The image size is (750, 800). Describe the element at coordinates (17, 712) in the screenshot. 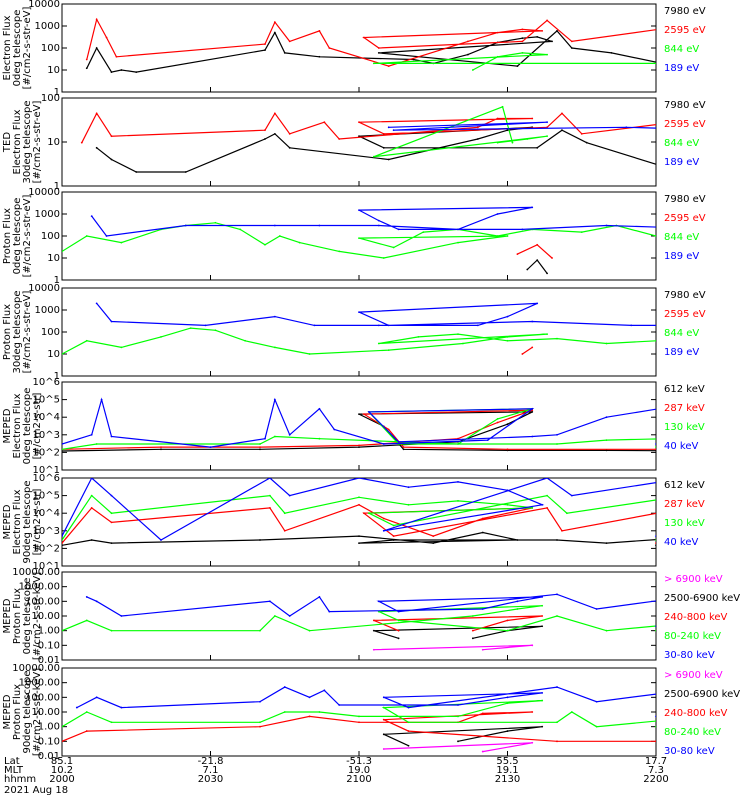

I see `y-axis-label: Proton Flux` at that location.